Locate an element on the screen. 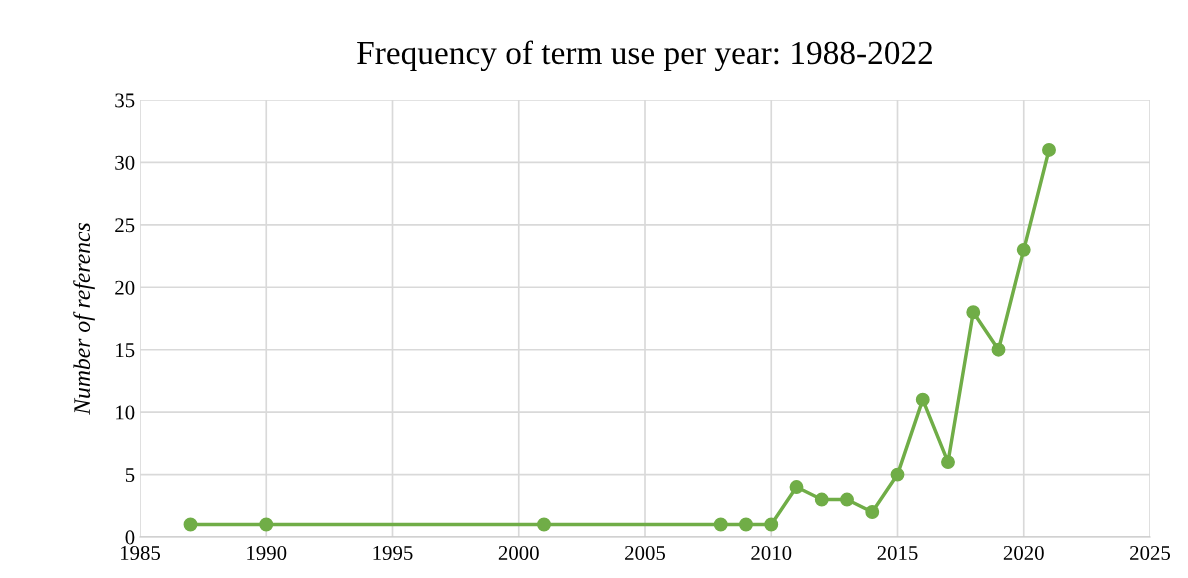 The width and height of the screenshot is (1188, 578). x-tick-label: 2020 is located at coordinates (1023, 552).